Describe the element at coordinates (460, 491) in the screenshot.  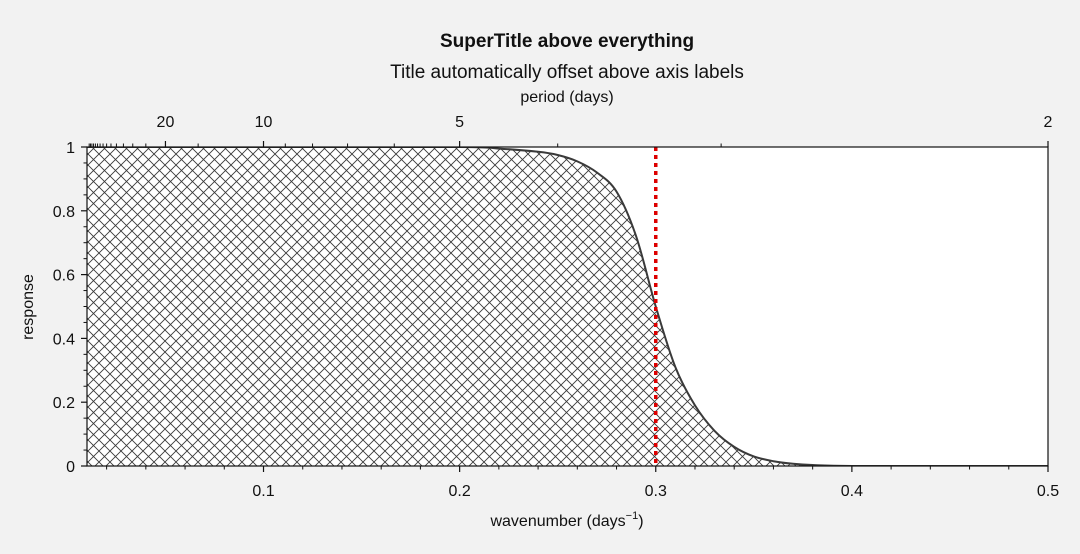
I see `x-tick-label: 0.2` at that location.